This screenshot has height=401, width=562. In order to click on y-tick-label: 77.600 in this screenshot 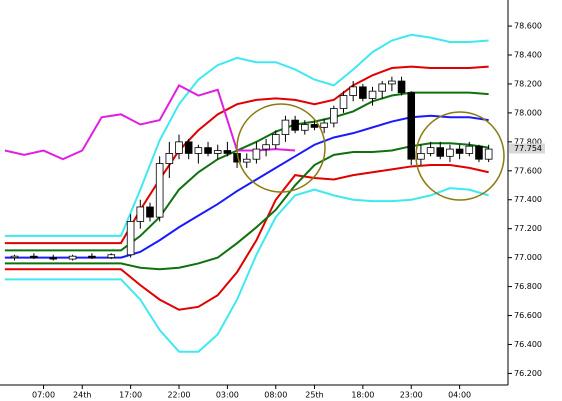, I will do `click(528, 170)`.